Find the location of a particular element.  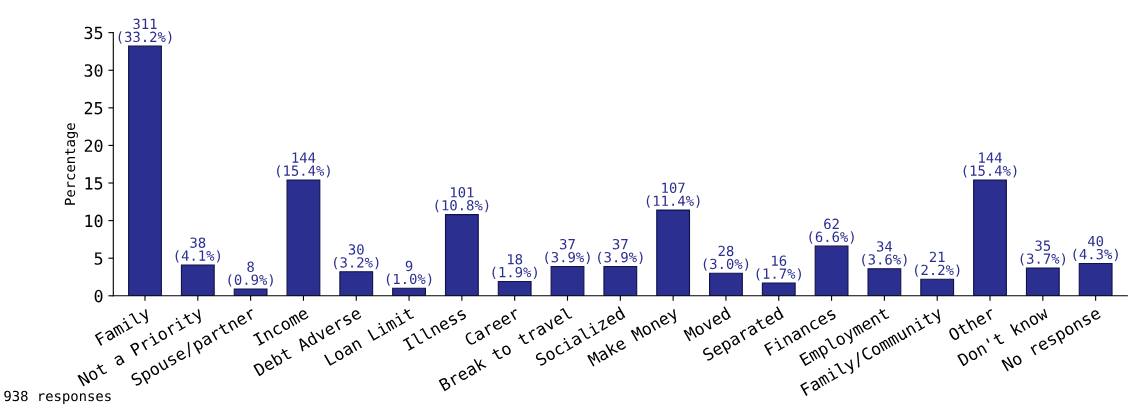

data-label: 16 (1.7%) is located at coordinates (778, 268).